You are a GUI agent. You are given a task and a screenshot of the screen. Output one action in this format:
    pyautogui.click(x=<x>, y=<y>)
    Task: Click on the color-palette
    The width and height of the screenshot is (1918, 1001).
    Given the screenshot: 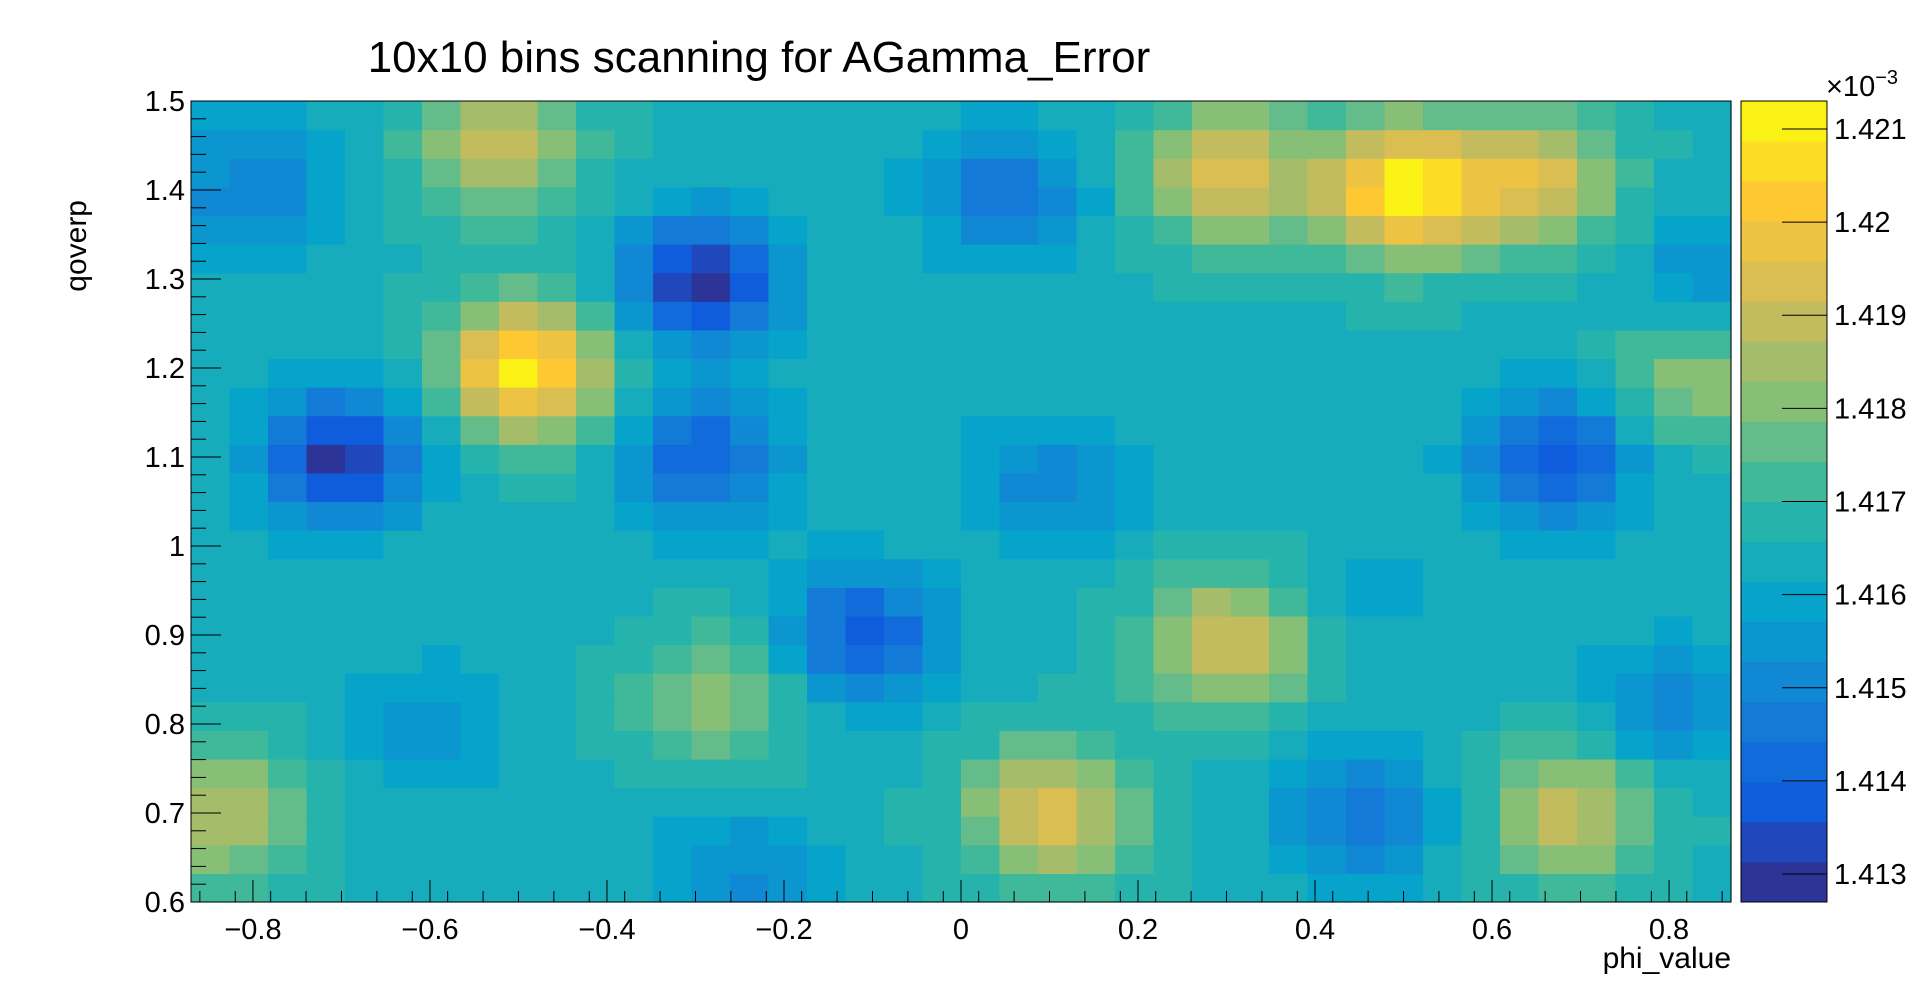 What is the action you would take?
    pyautogui.click(x=1784, y=501)
    